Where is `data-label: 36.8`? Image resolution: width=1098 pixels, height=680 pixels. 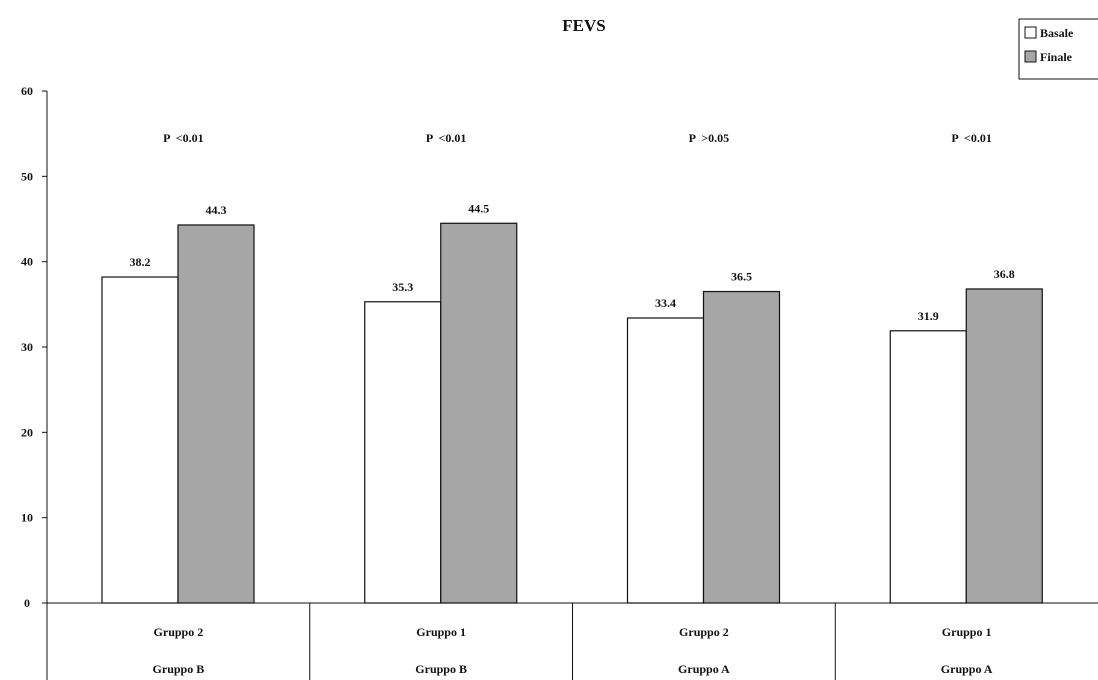 data-label: 36.8 is located at coordinates (1004, 274).